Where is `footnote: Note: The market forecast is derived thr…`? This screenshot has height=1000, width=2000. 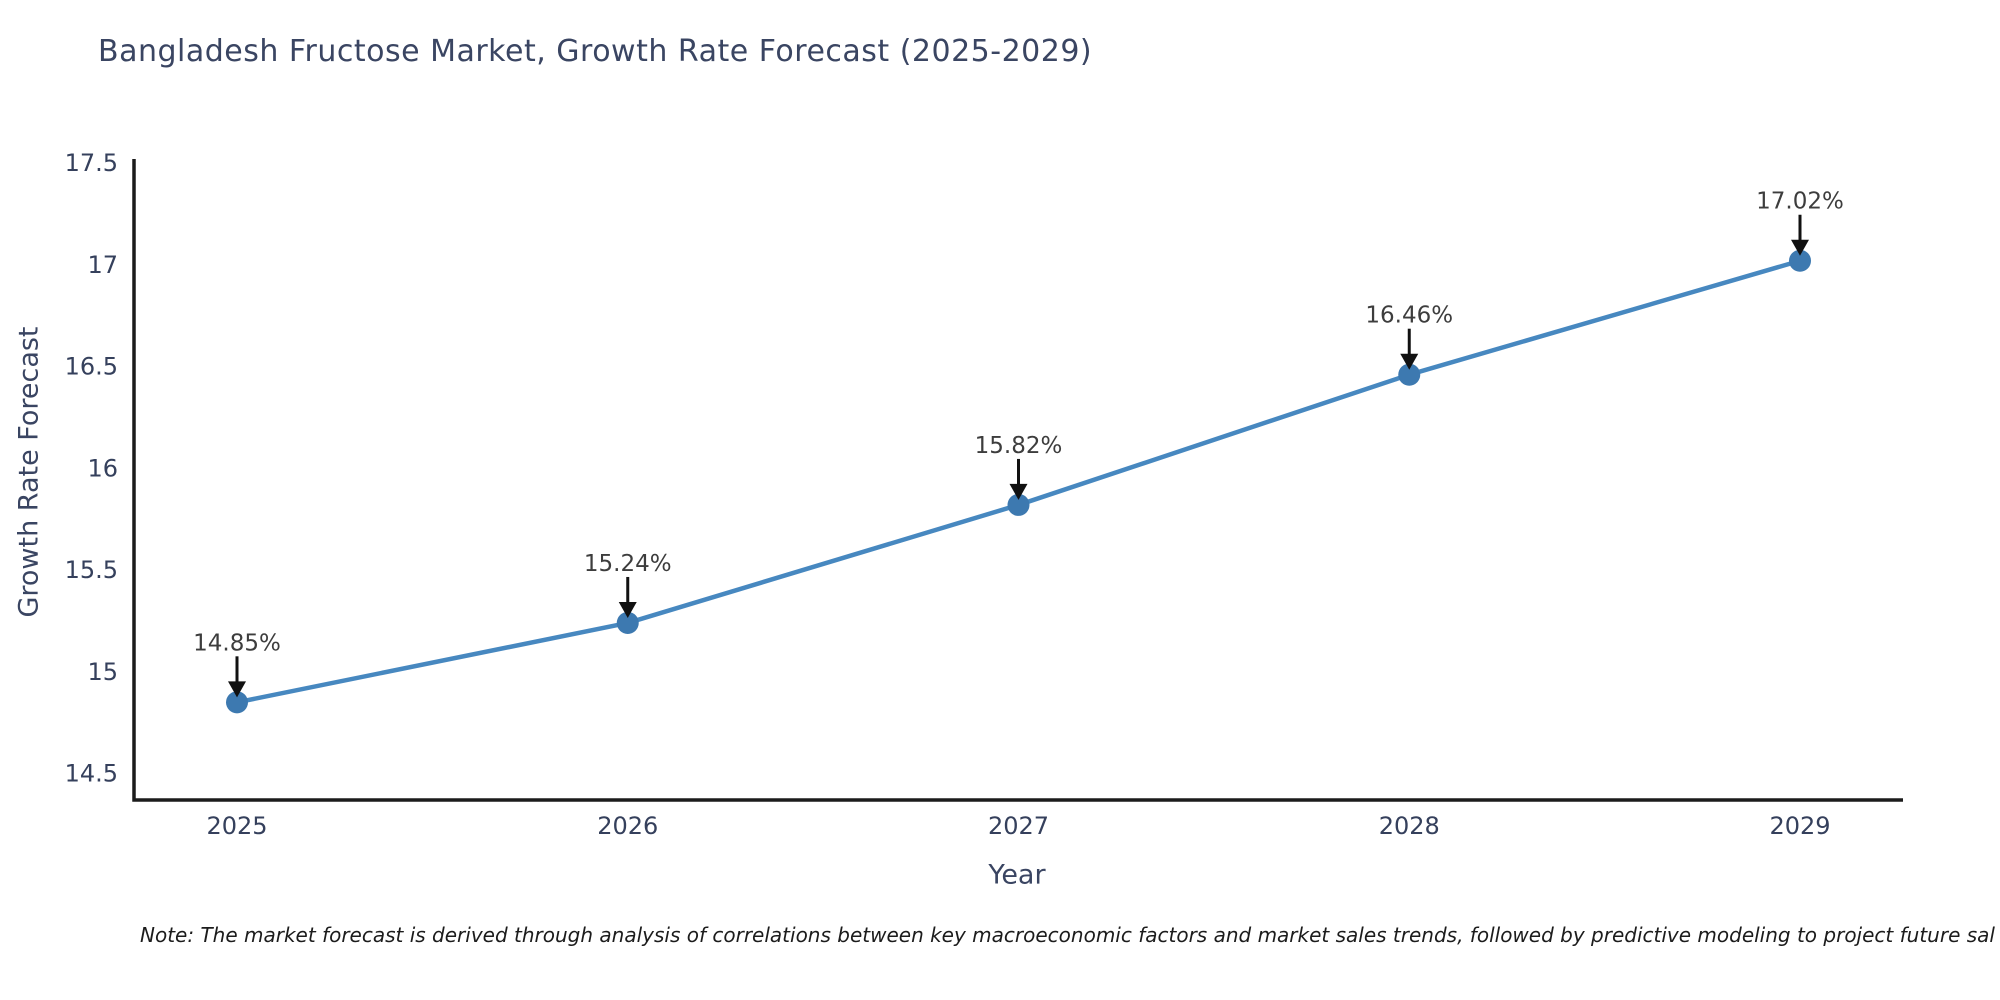 footnote: Note: The market forecast is derived thr… is located at coordinates (1067, 935).